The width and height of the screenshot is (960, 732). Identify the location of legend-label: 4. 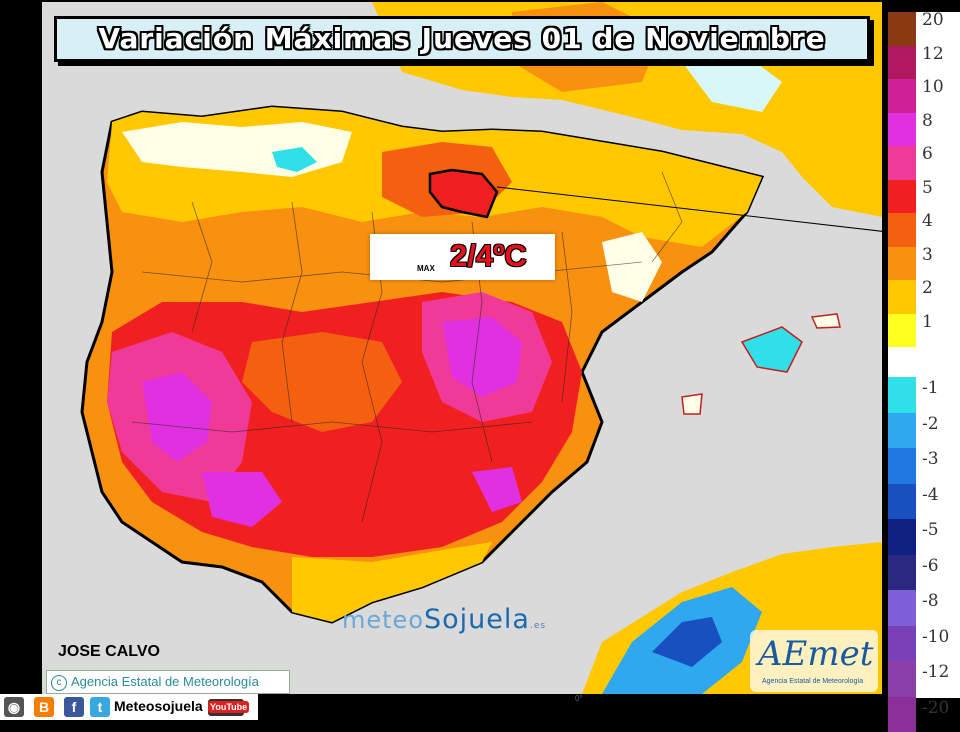
(927, 221).